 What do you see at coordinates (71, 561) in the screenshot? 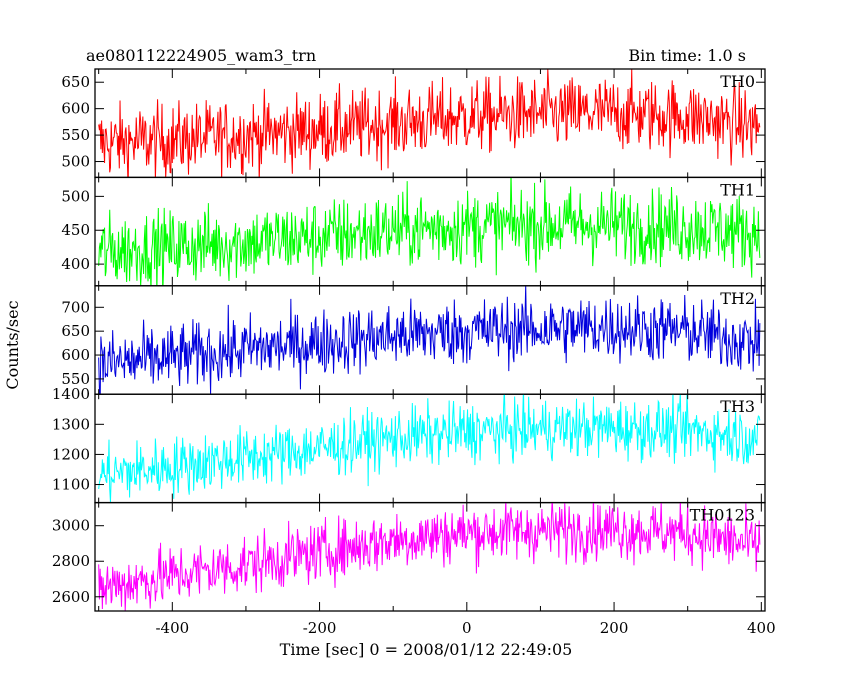
I see `y-tick-label: 2800` at bounding box center [71, 561].